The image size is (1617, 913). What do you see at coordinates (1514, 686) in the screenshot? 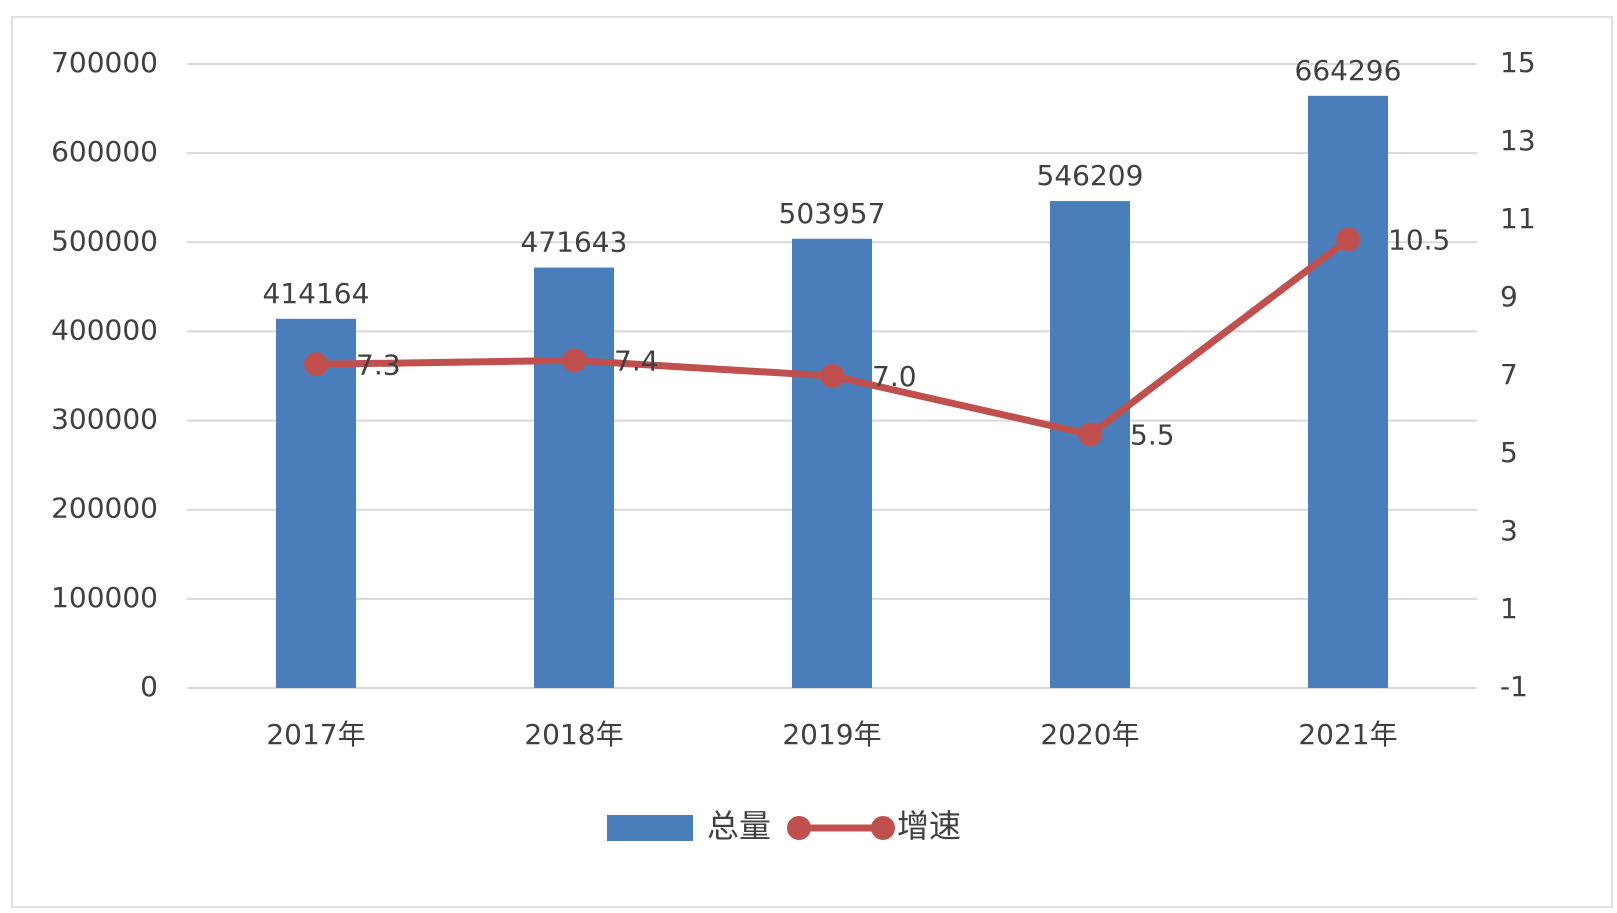
I see `y2-tick-label: -1` at bounding box center [1514, 686].